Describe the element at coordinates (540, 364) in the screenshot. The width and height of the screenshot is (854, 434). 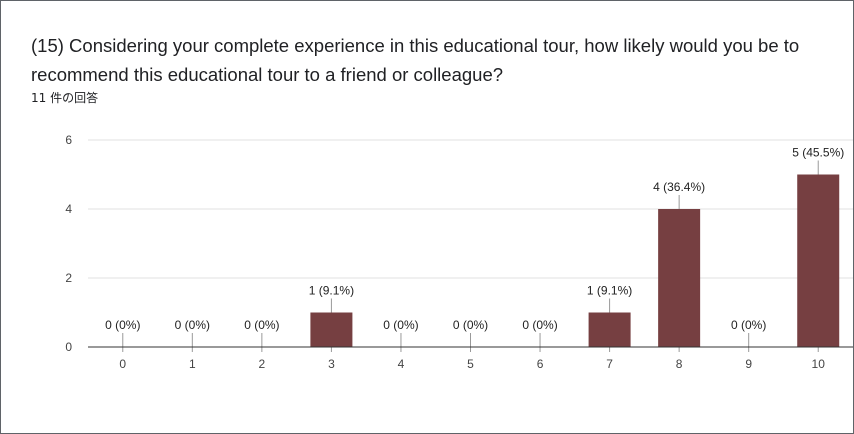
I see `x-tick-label: 6` at that location.